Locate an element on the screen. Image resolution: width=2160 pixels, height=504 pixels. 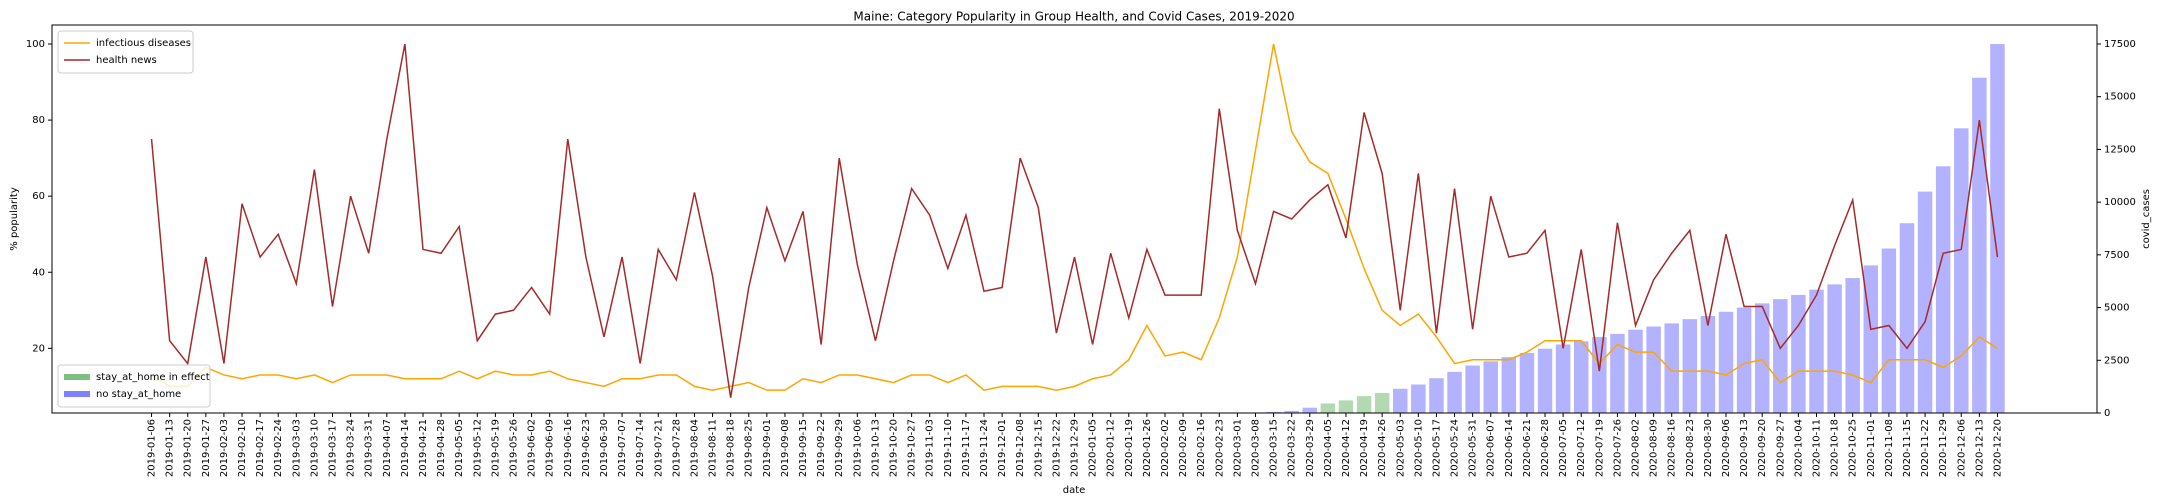
x-tick-label: 2020-04-05 is located at coordinates (1328, 448).